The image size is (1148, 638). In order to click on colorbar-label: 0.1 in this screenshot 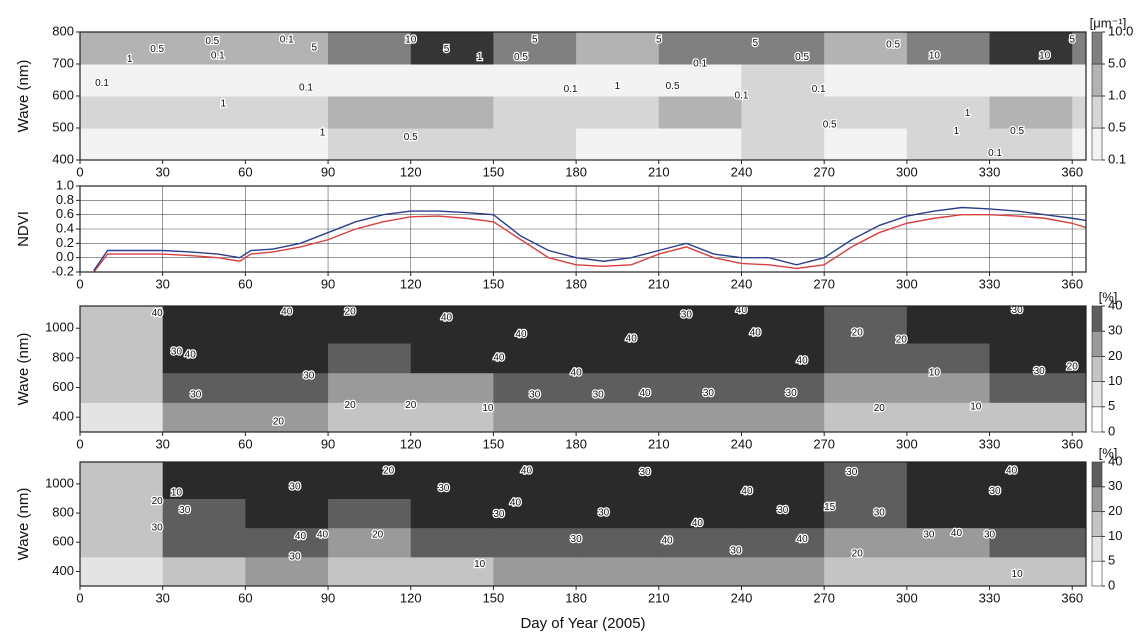, I will do `click(1117, 158)`.